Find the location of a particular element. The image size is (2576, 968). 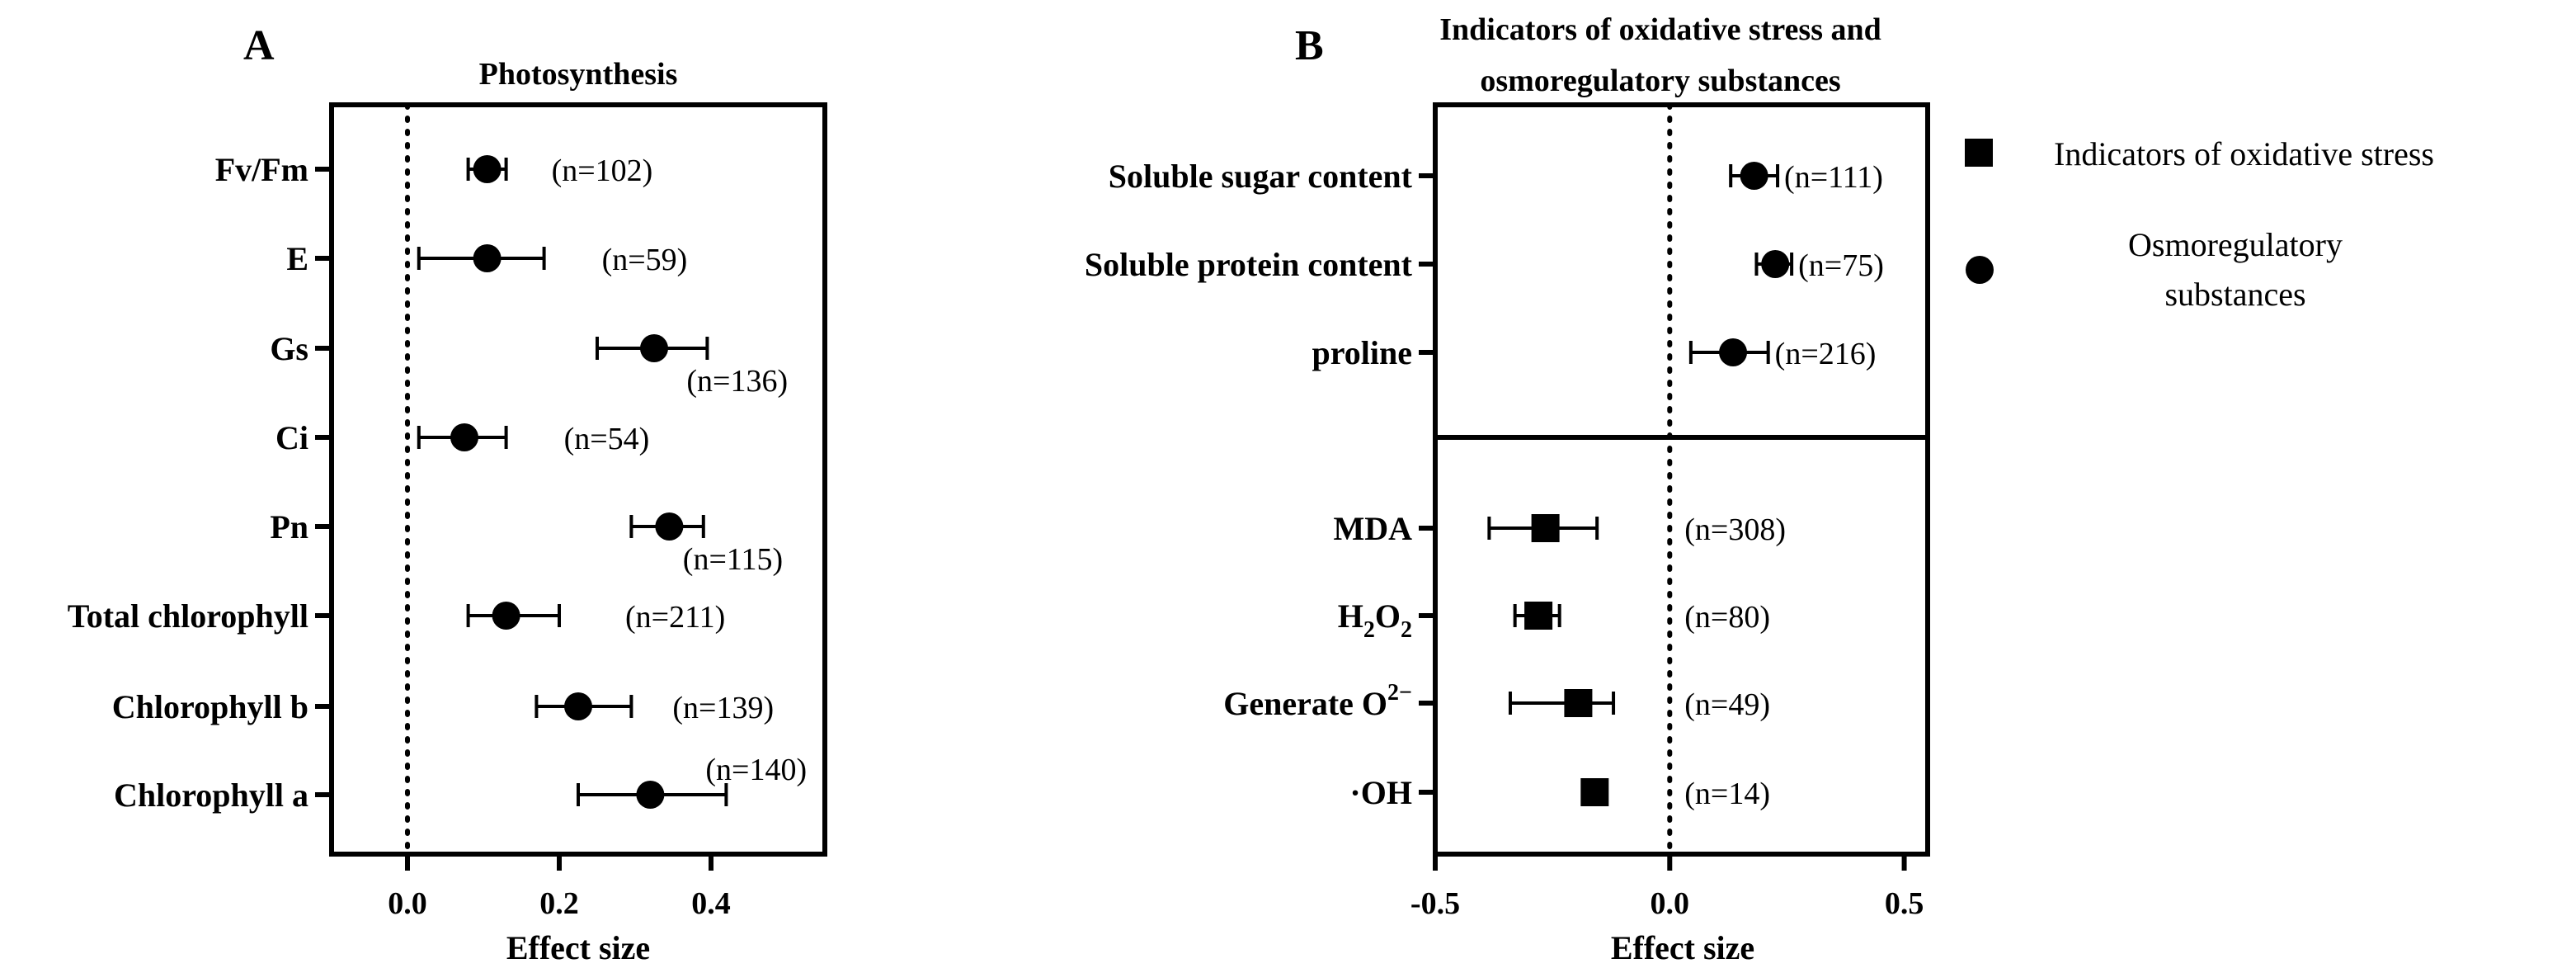

forest-row: (n=75) is located at coordinates (1819, 265).